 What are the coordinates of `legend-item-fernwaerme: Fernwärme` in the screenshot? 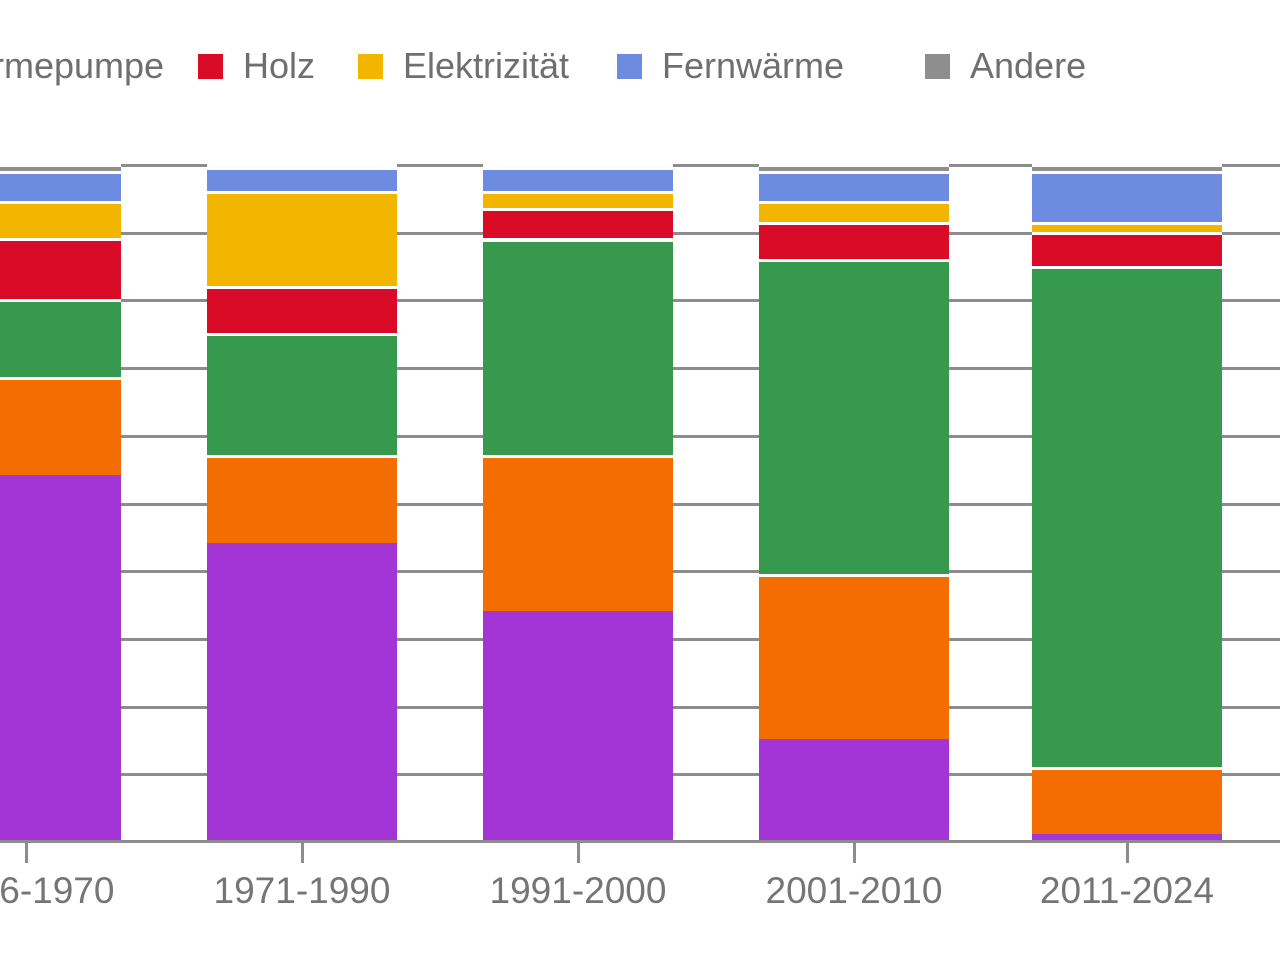 It's located at (730, 66).